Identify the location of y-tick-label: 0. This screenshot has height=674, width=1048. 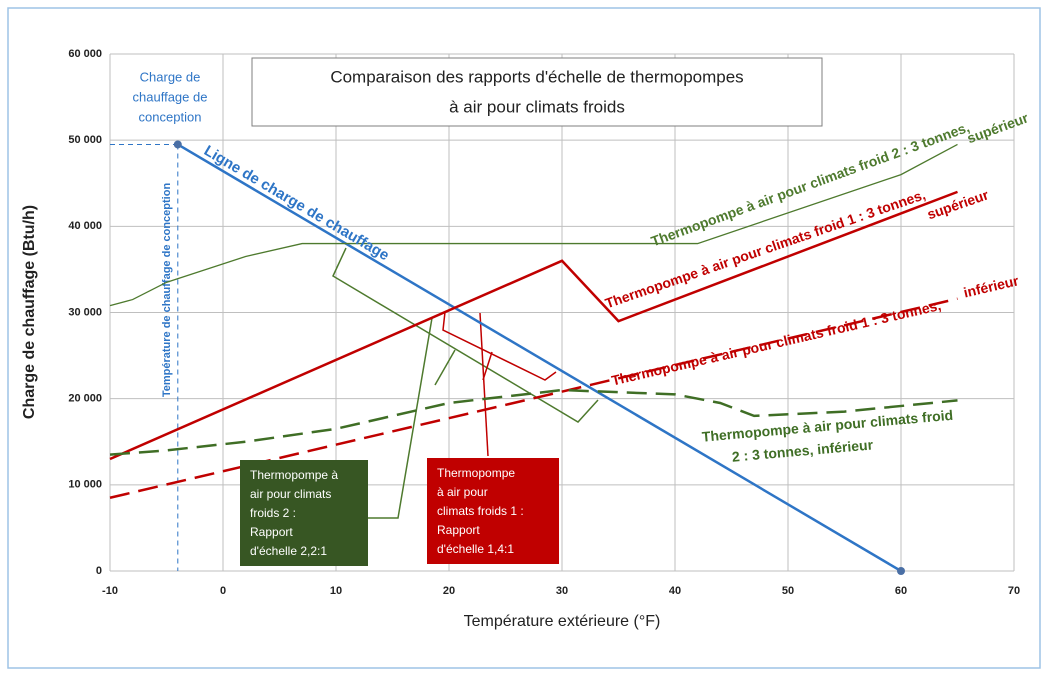
(99, 571).